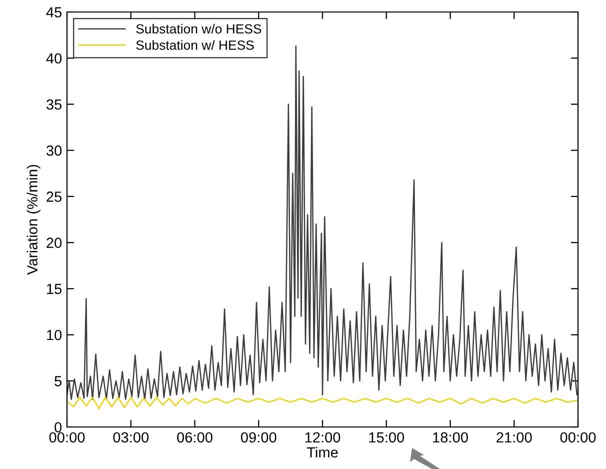 The width and height of the screenshot is (606, 469). I want to click on y-tick-label: 10, so click(54, 335).